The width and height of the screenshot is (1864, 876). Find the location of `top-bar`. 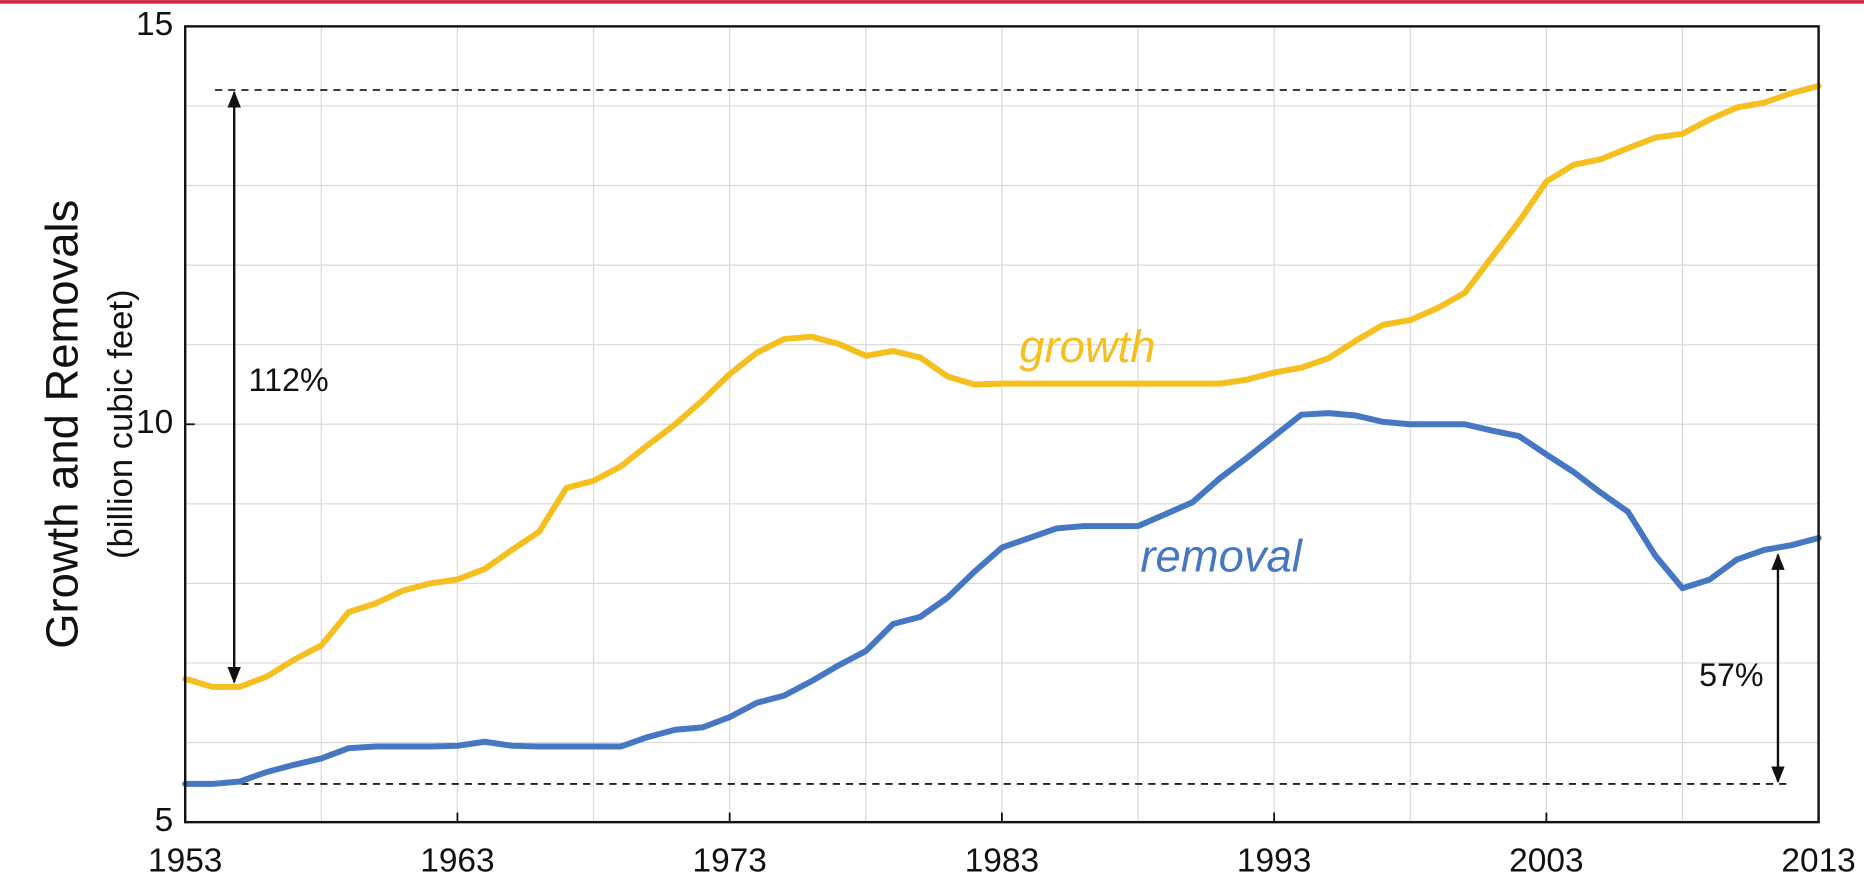

top-bar is located at coordinates (932, 2).